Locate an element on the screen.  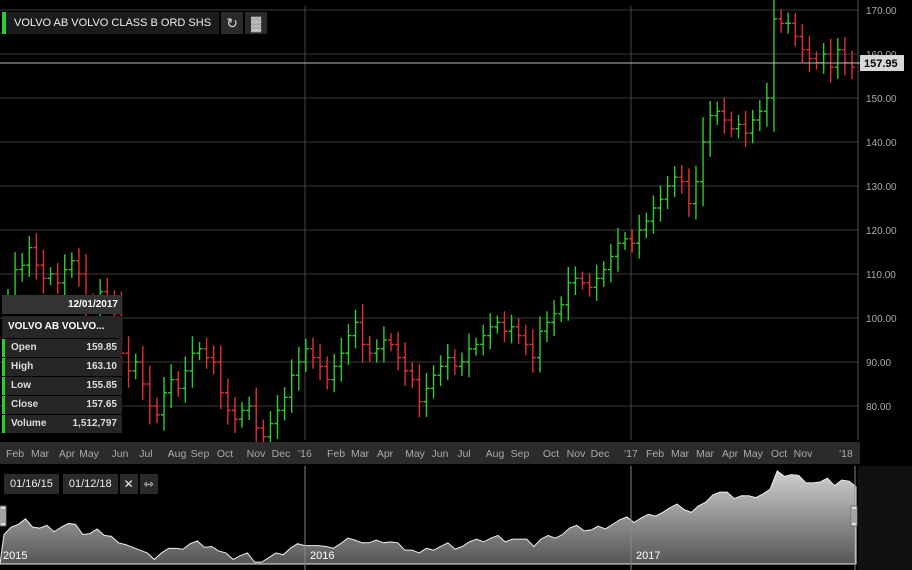
tooltip-date: 12/01/2017 is located at coordinates (62, 304).